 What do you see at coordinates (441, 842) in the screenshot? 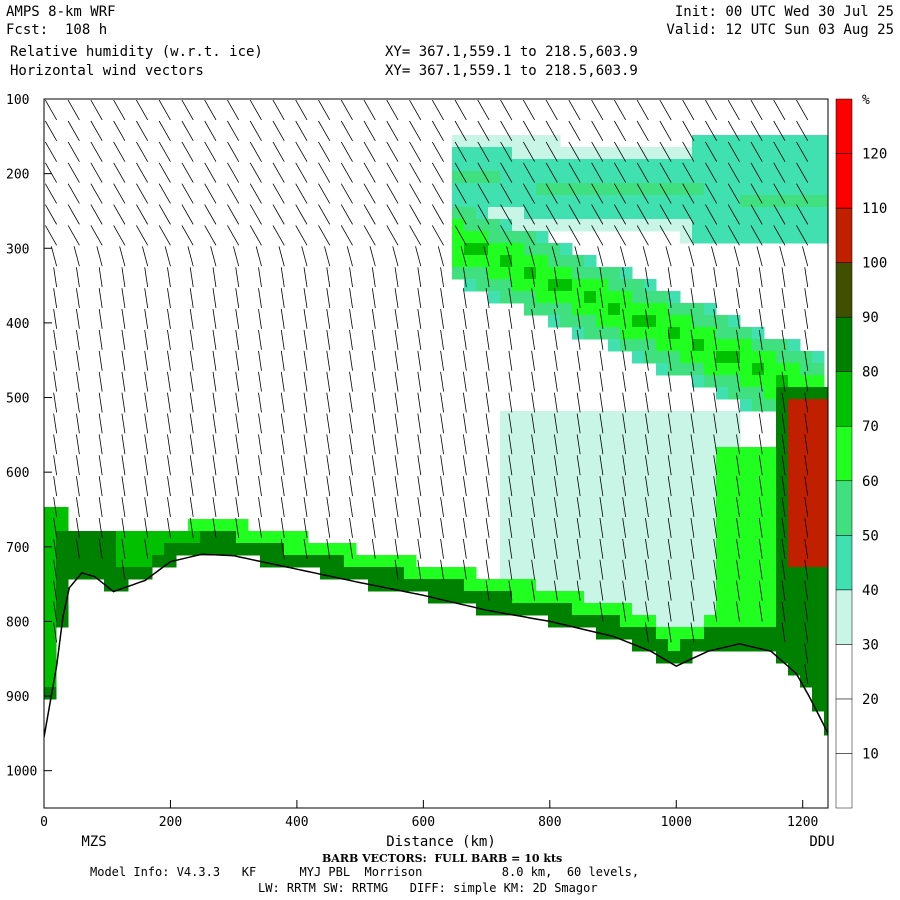
I see `x-axis-label: Distance (km)` at bounding box center [441, 842].